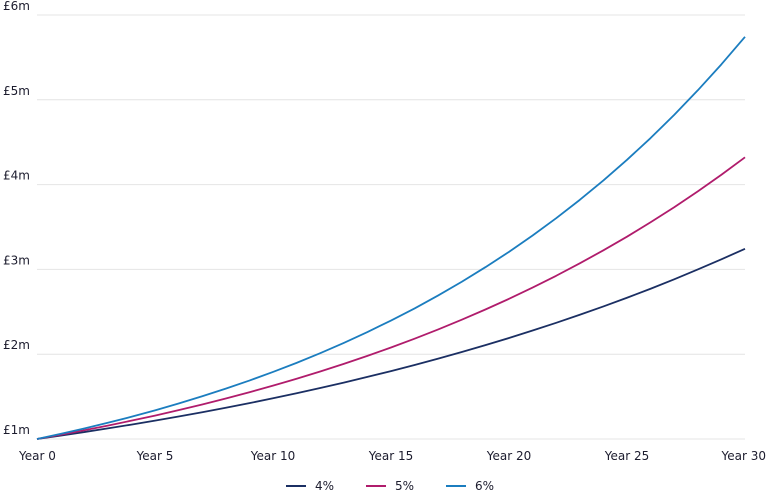 This screenshot has height=497, width=770. Describe the element at coordinates (390, 486) in the screenshot. I see `legend: 4% 5% 6%` at that location.